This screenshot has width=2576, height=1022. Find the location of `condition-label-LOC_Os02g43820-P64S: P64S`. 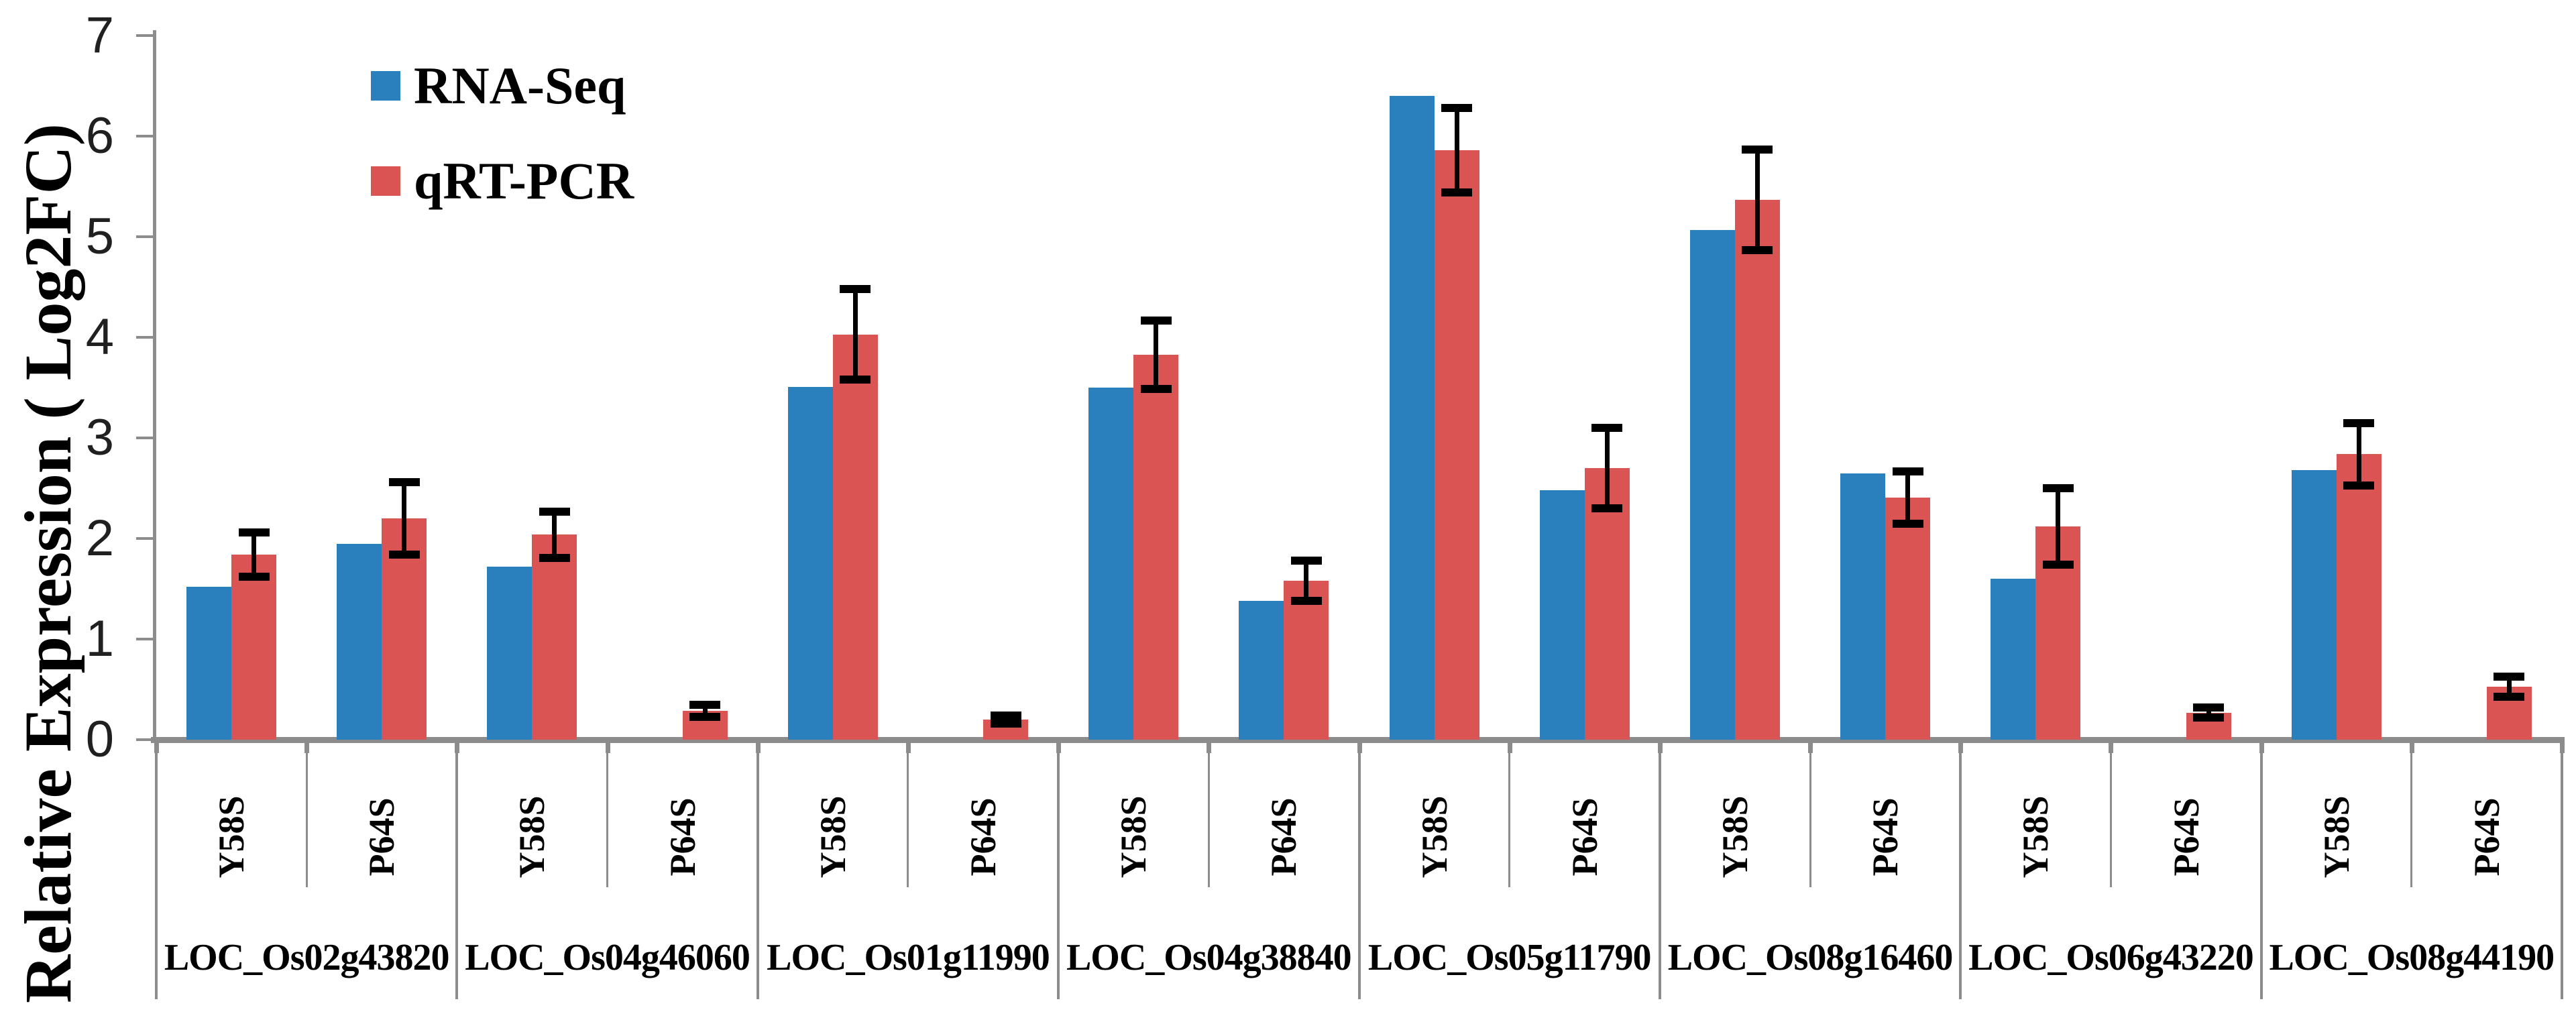

condition-label-LOC_Os02g43820-P64S: P64S is located at coordinates (381, 836).